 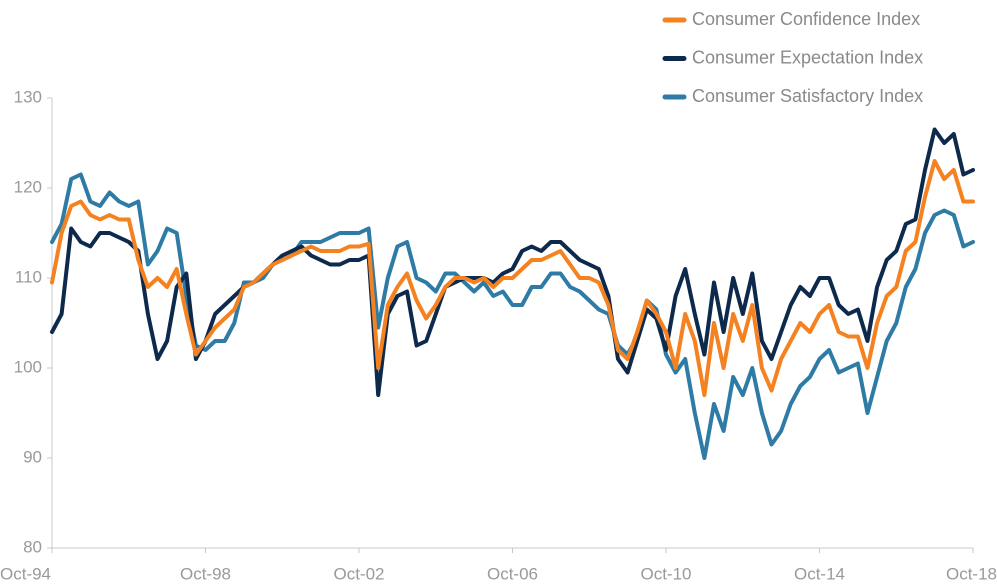 I want to click on x-tick-label: Oct-06, so click(x=512, y=573).